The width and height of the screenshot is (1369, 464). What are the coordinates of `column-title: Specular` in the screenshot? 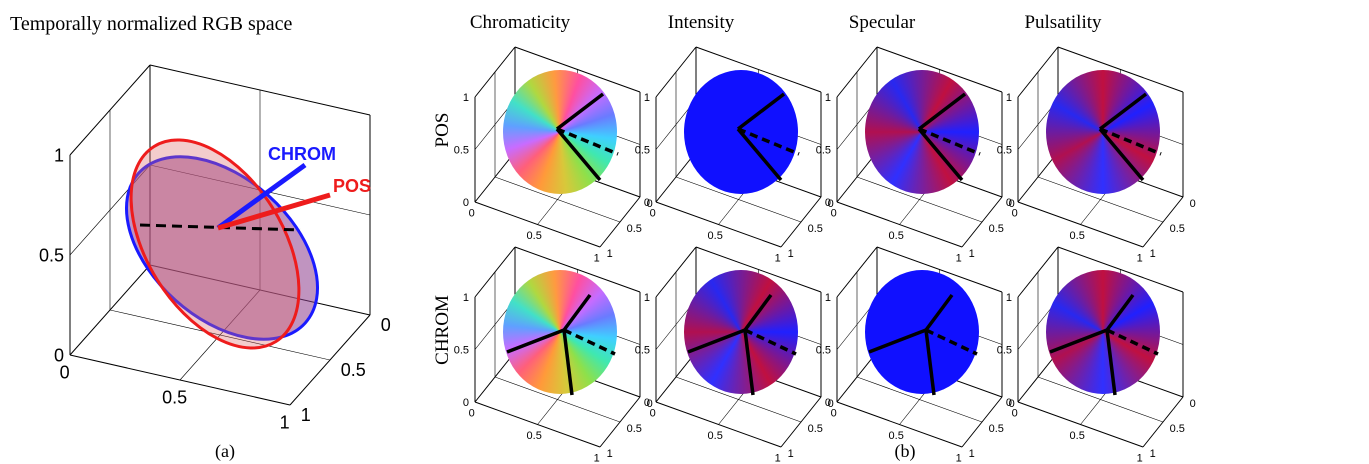 It's located at (882, 22).